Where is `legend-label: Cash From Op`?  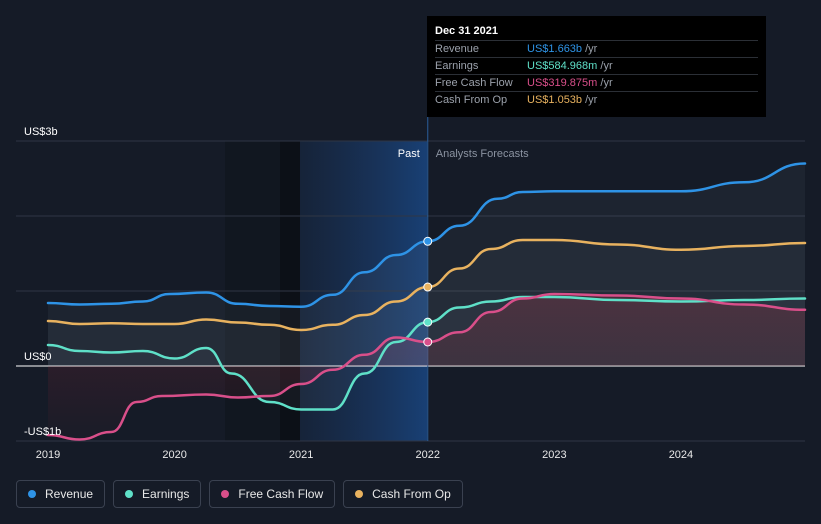
legend-label: Cash From Op is located at coordinates (411, 494).